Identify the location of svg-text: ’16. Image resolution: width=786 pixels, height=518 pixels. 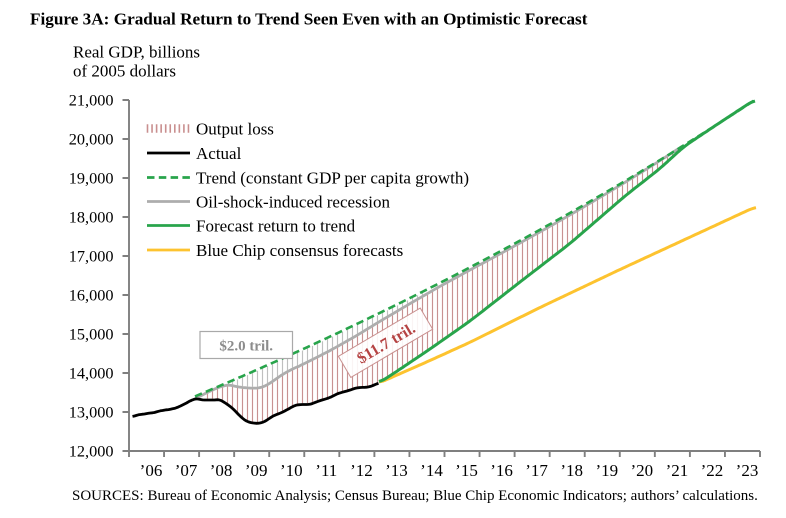
(501, 470).